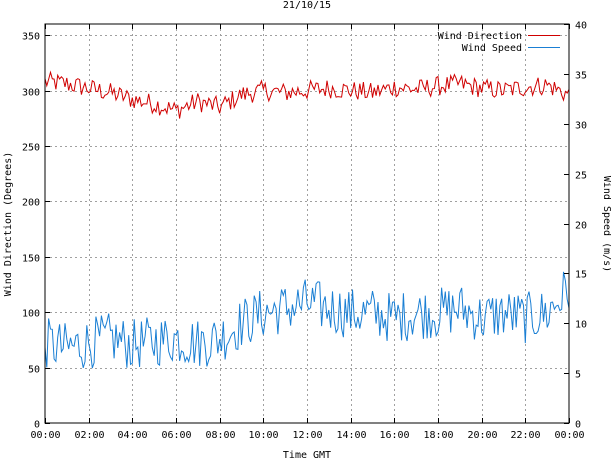  I want to click on x-tick-label: 08:00, so click(220, 435).